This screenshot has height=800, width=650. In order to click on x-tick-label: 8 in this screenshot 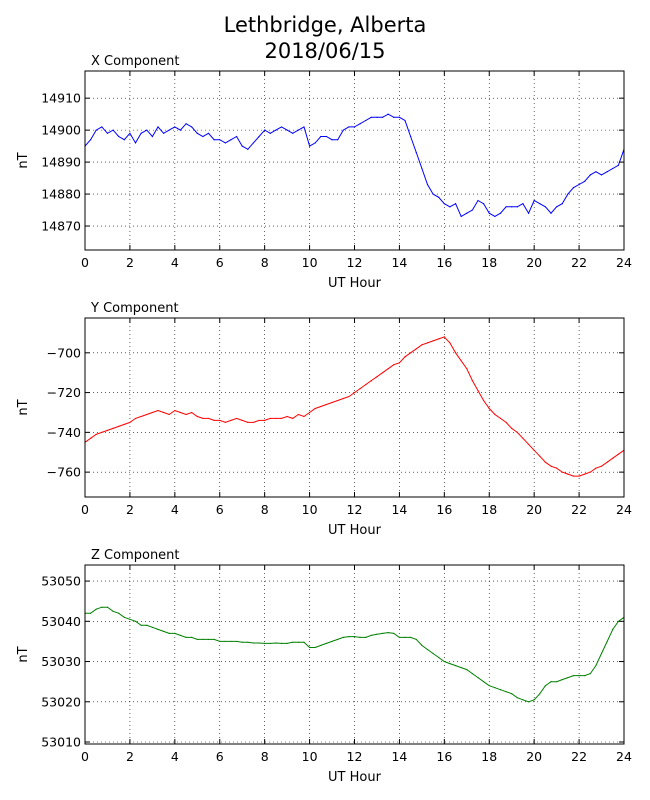, I will do `click(265, 509)`.